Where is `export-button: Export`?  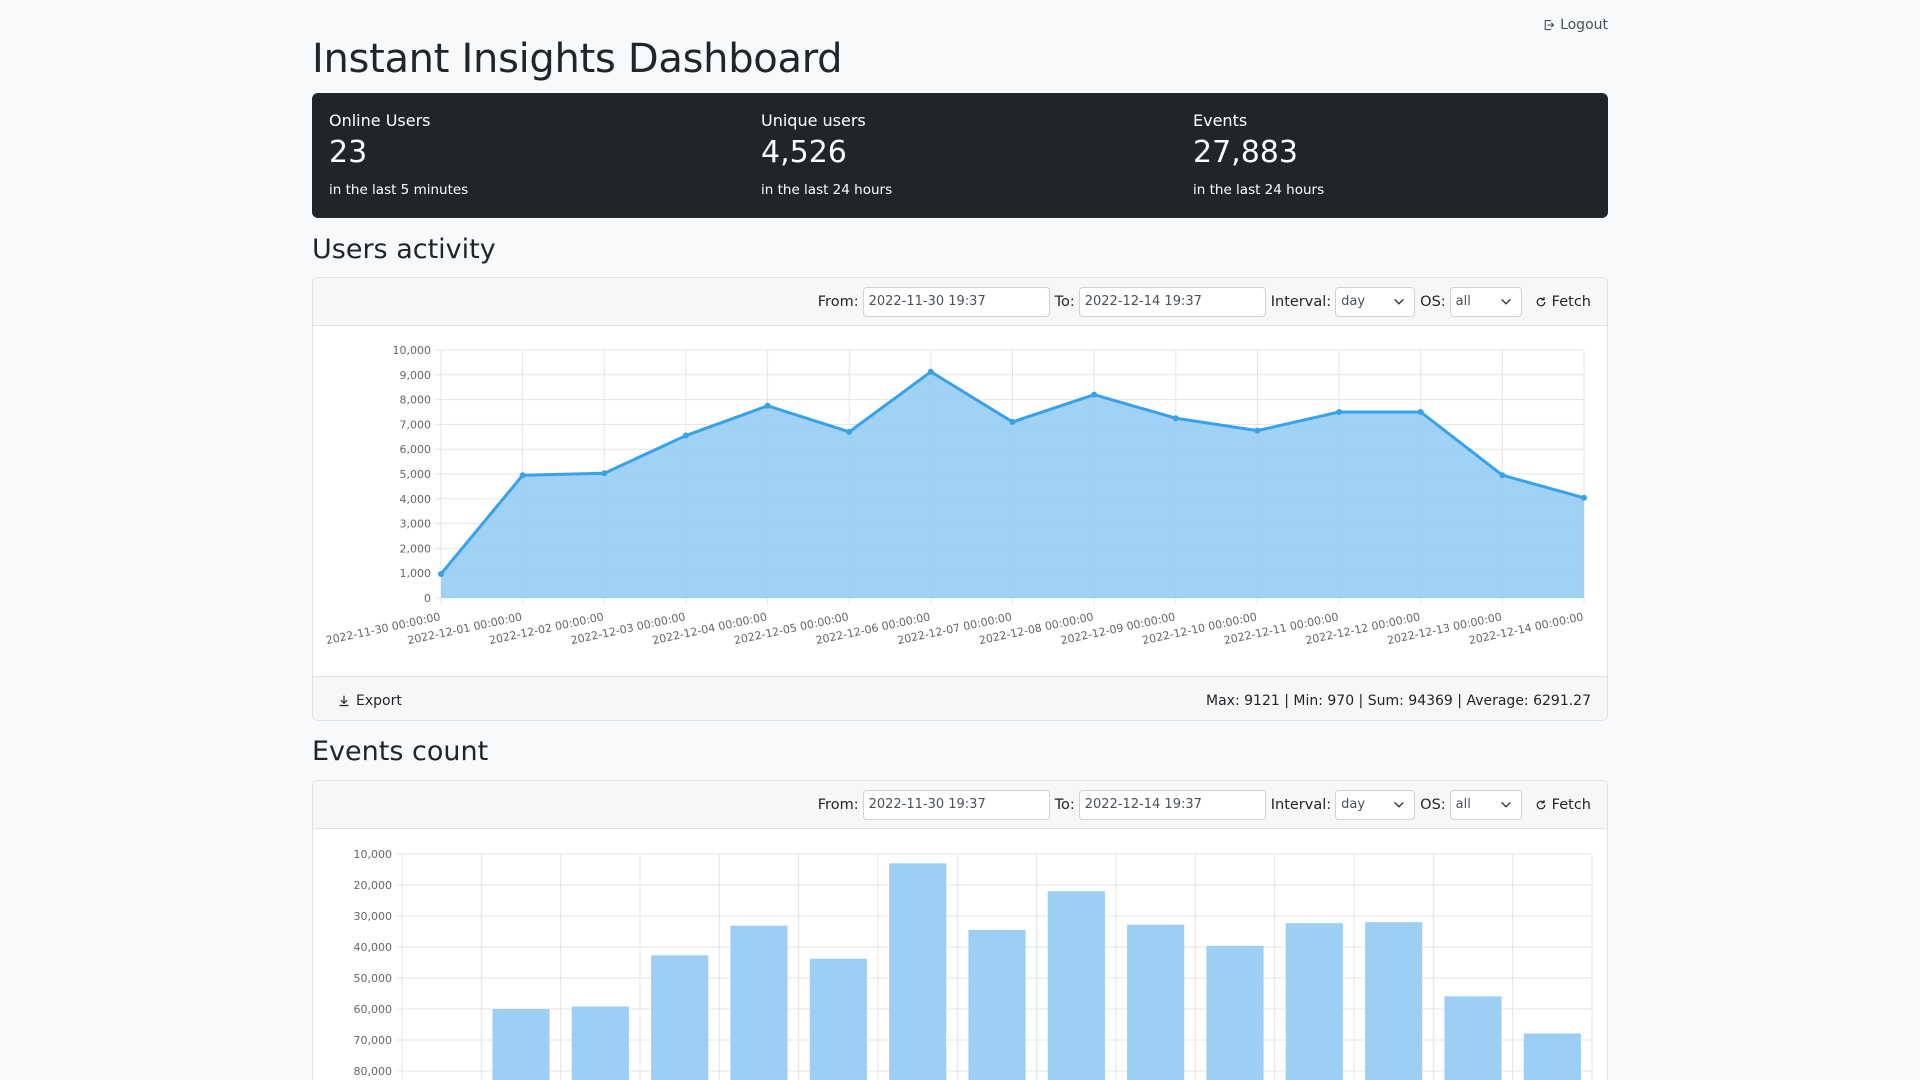 export-button: Export is located at coordinates (370, 701).